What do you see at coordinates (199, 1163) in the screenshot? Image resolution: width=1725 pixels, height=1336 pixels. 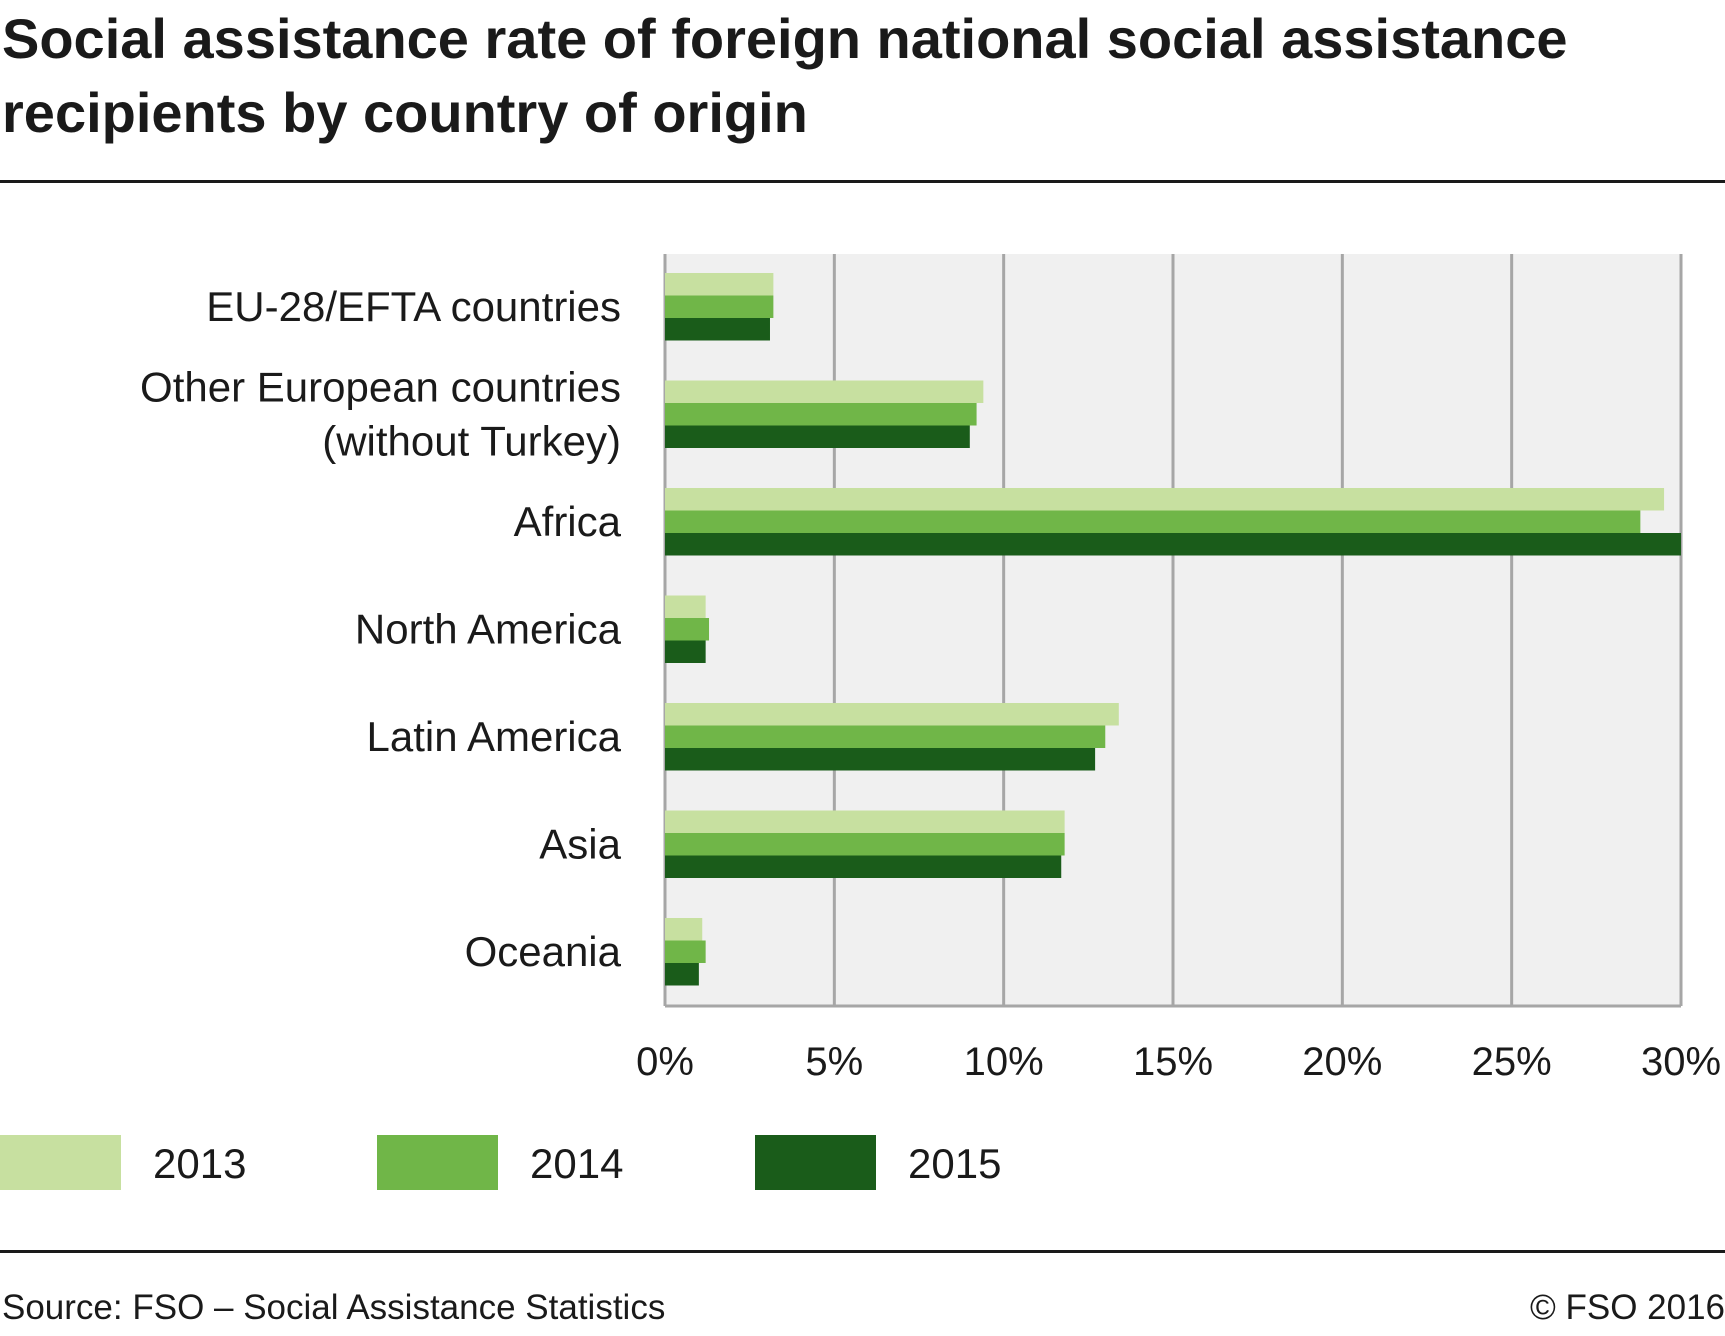 I see `legend-label: 2013` at bounding box center [199, 1163].